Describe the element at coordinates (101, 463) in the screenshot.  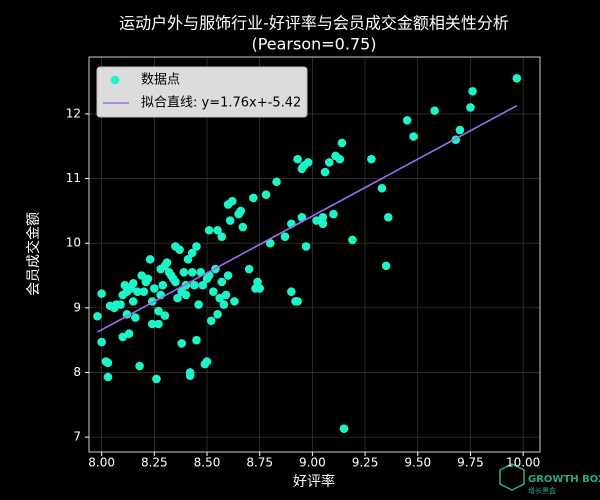
I see `x-tick-label: 8.00` at that location.